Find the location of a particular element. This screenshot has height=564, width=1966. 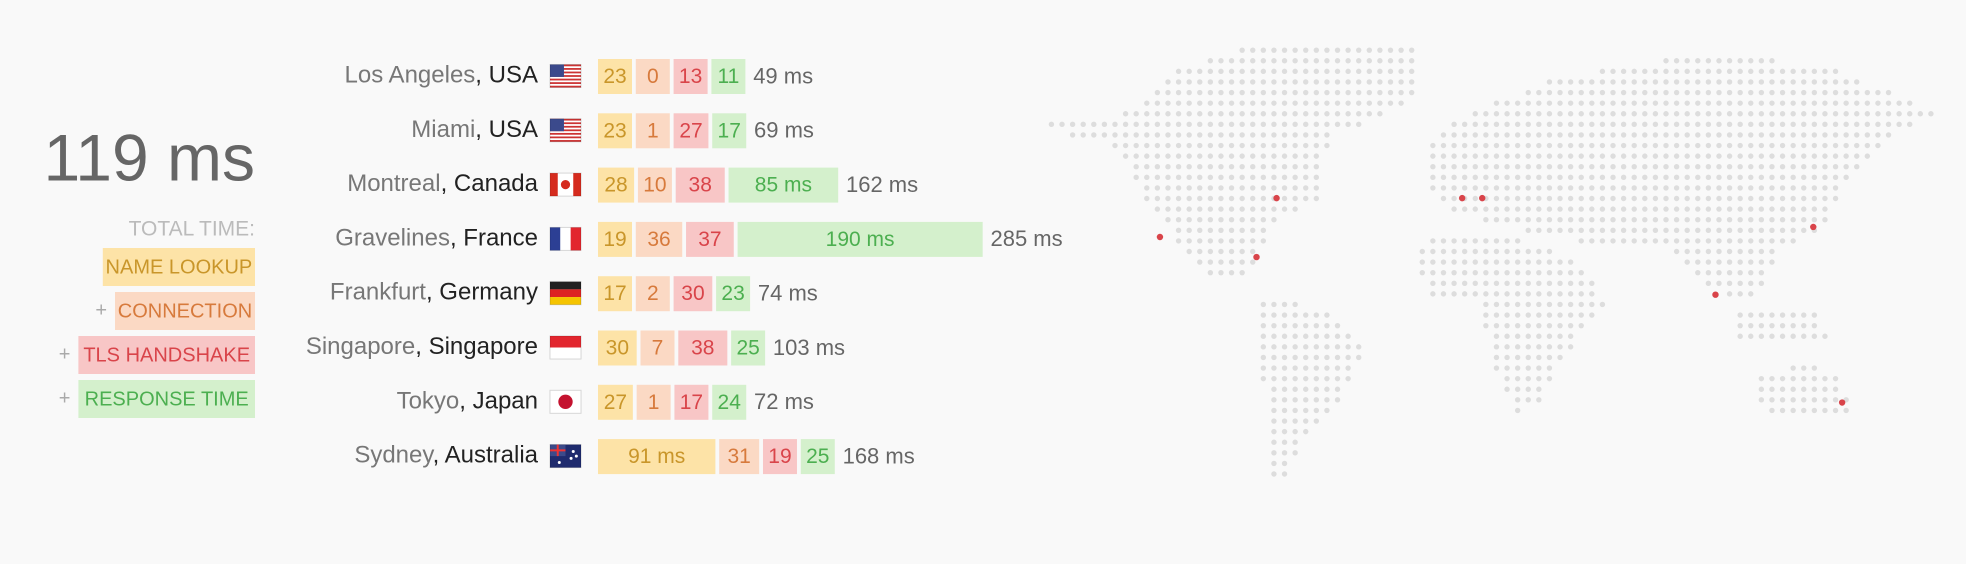

location: Los Angeles, USA is located at coordinates (441, 75).